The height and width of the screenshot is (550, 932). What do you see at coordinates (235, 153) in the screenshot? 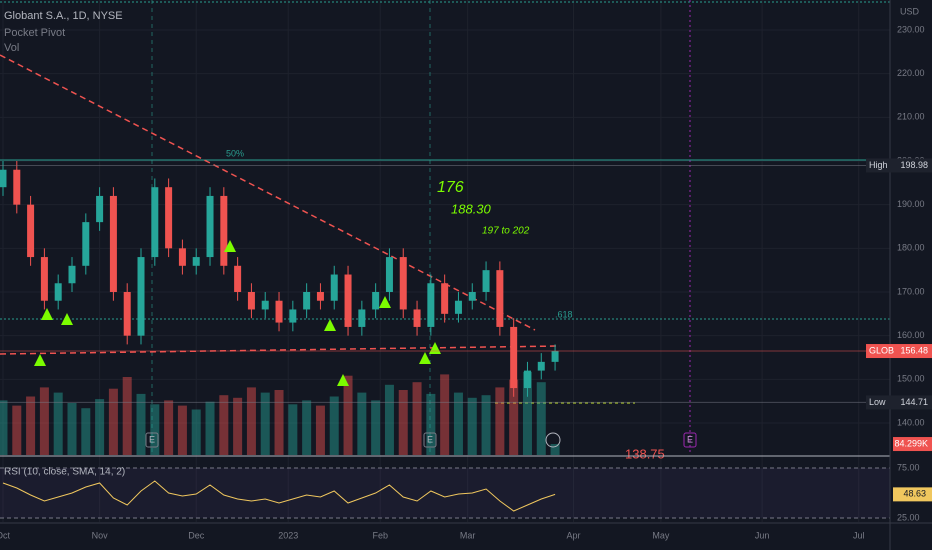
I see `fib-label: 50%` at bounding box center [235, 153].